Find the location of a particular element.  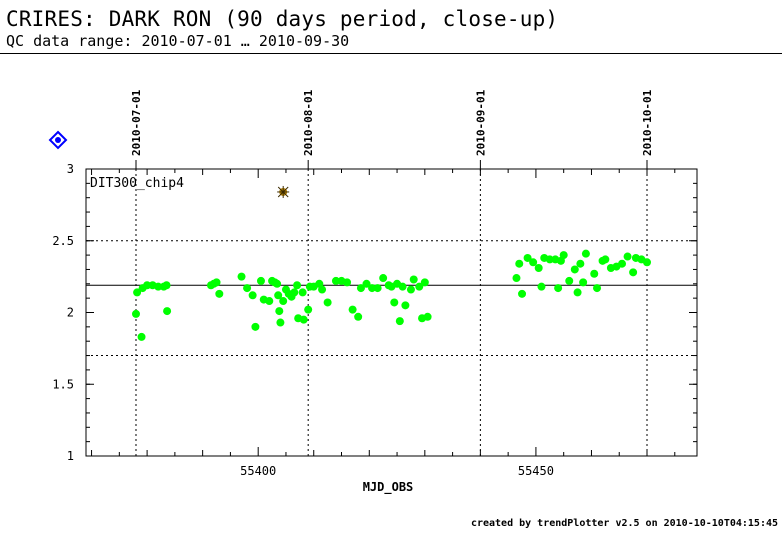

x-tick-label: 55450 is located at coordinates (536, 471).